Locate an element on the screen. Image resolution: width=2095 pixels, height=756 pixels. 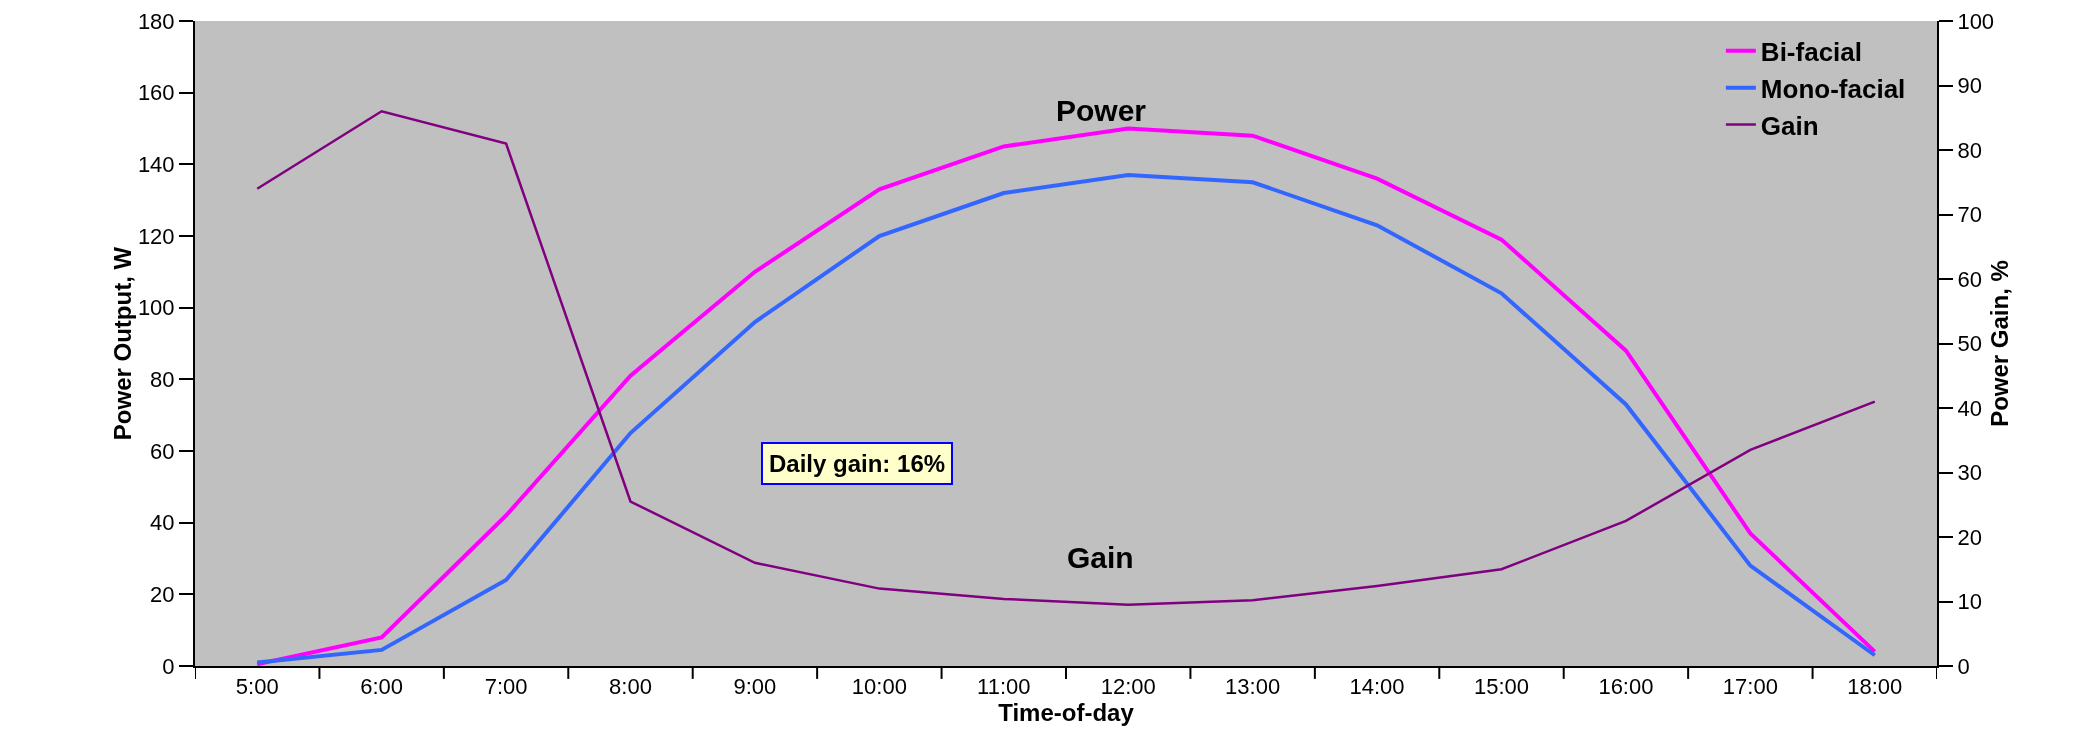
y2-tick-label: 20 is located at coordinates (1969, 537).